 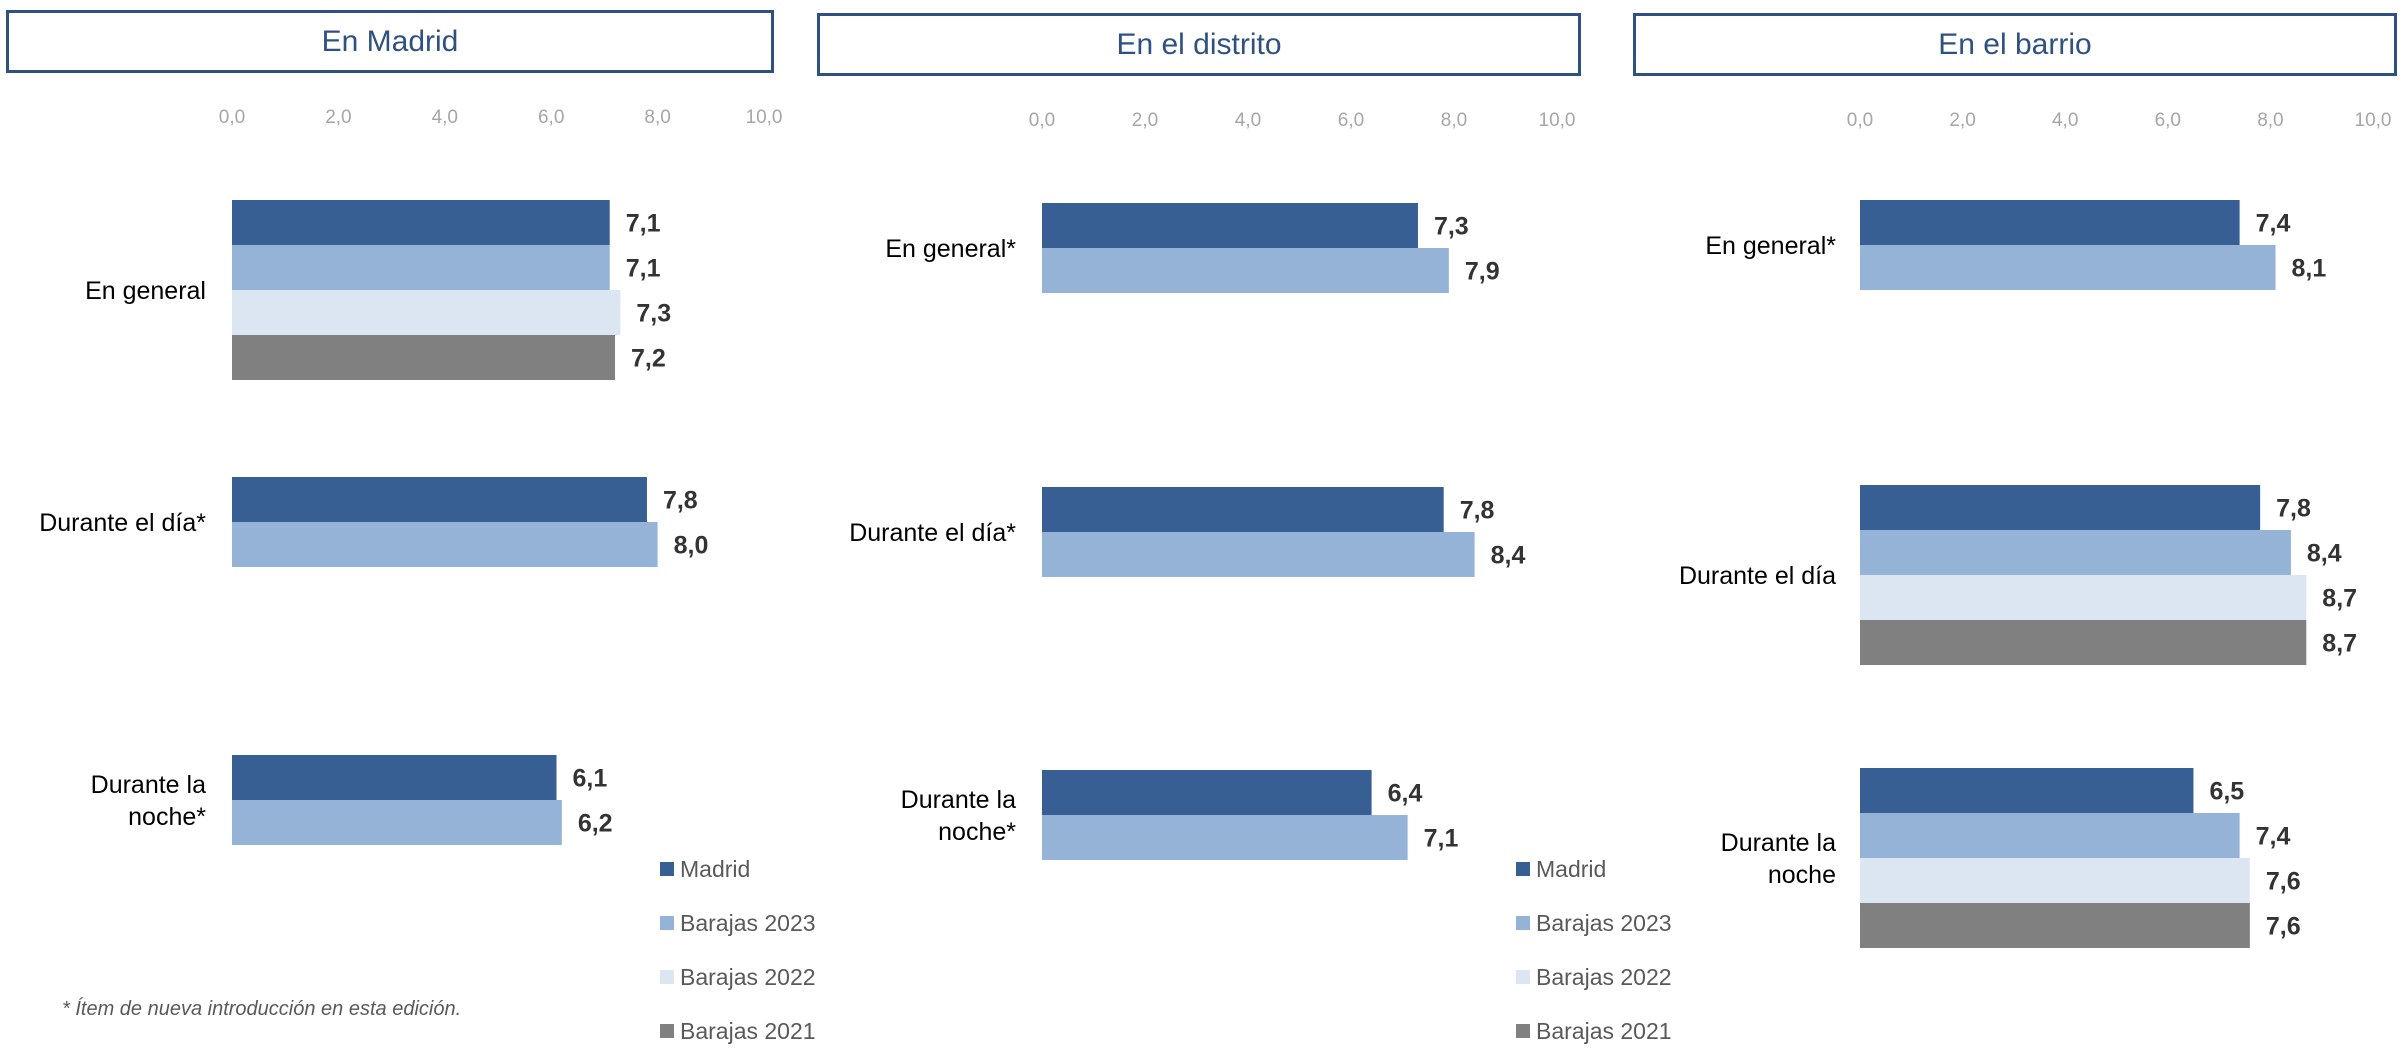 I want to click on data-label: 8,0, so click(x=691, y=546).